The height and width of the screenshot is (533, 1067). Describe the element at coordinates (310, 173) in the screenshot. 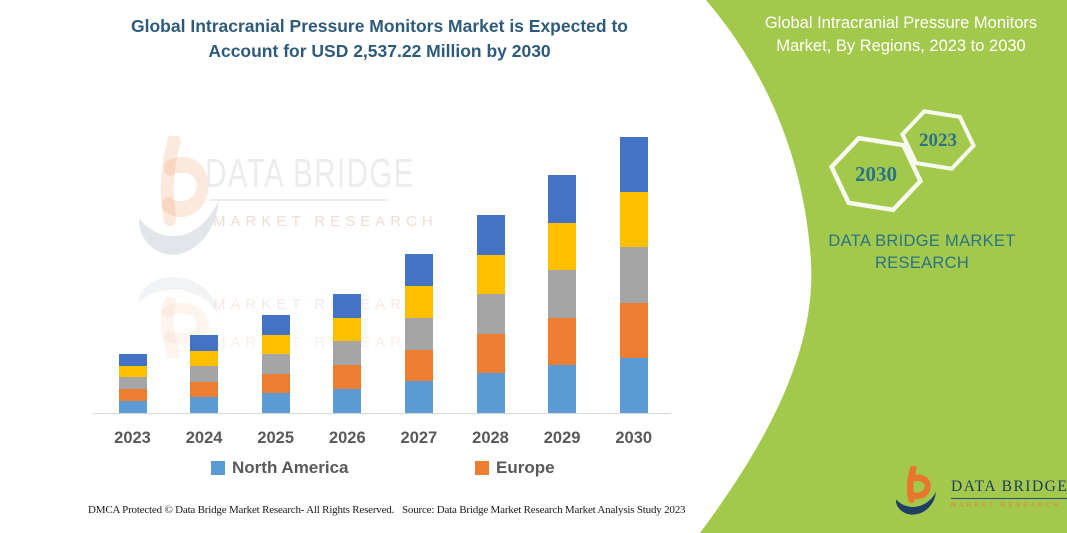

I see `watermark-title: DATA BRIDGE` at that location.